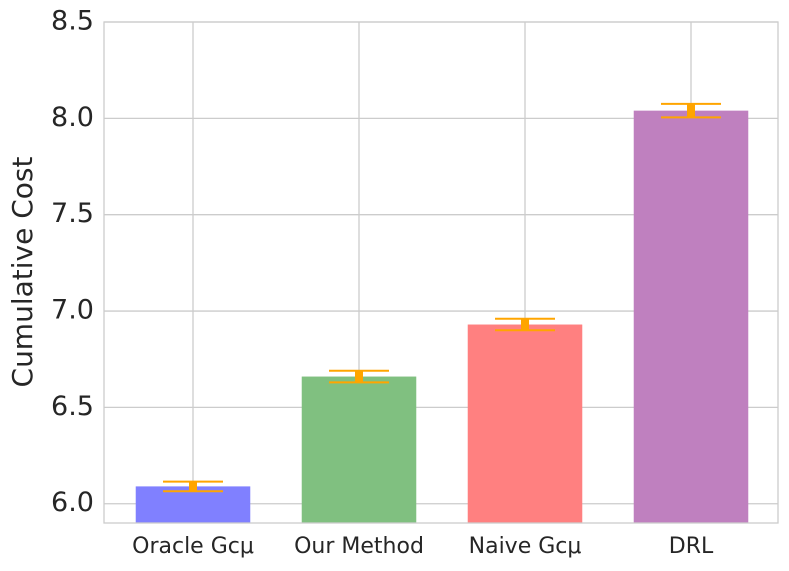 This screenshot has width=789, height=571. What do you see at coordinates (72, 502) in the screenshot?
I see `y-tick-label: 6.0` at bounding box center [72, 502].